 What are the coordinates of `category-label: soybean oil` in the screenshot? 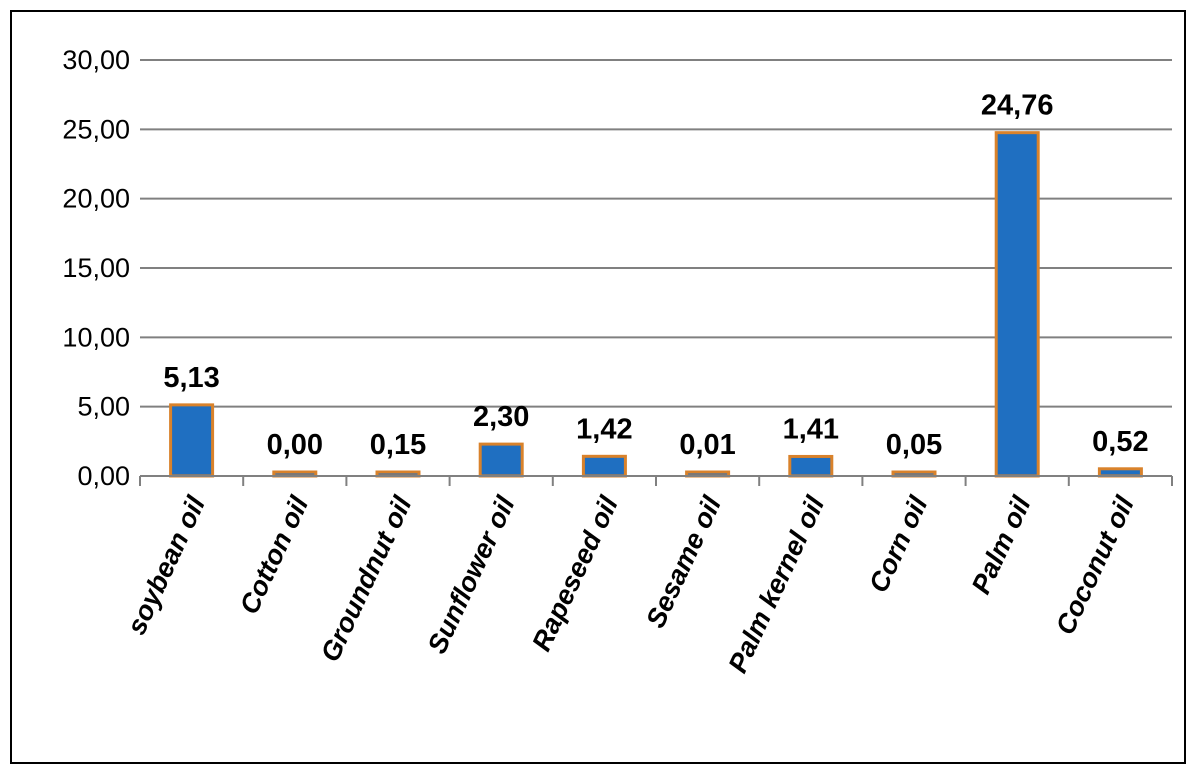 It's located at (166, 565).